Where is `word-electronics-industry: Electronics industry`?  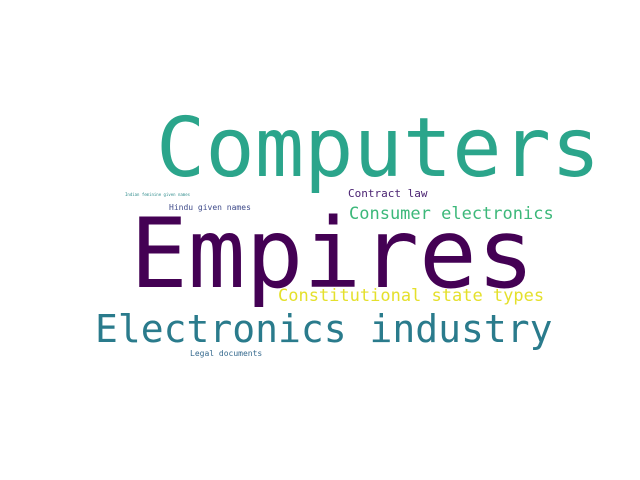
word-electronics-industry: Electronics industry is located at coordinates (324, 329).